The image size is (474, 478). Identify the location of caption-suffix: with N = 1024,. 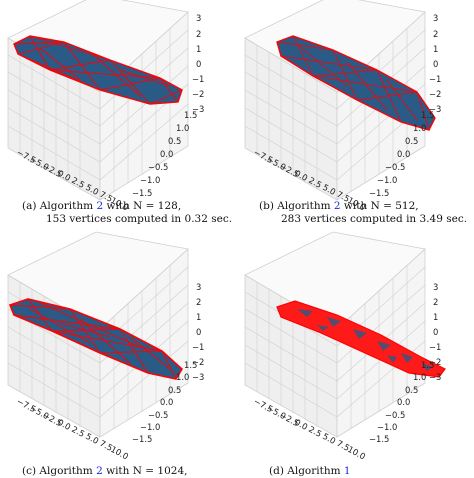
(145, 471).